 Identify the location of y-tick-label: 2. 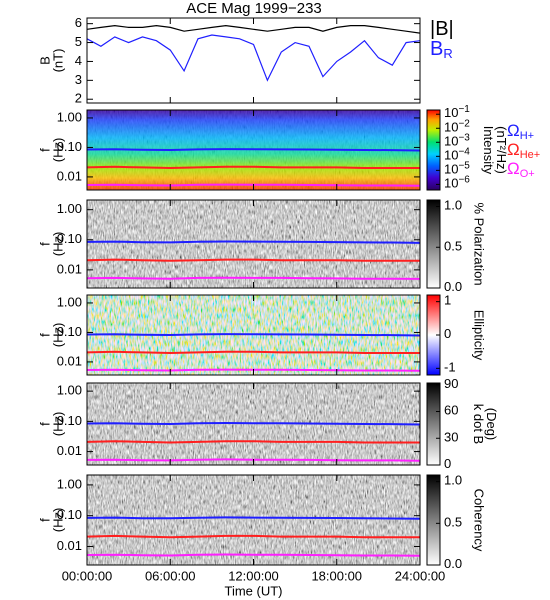
(78, 98).